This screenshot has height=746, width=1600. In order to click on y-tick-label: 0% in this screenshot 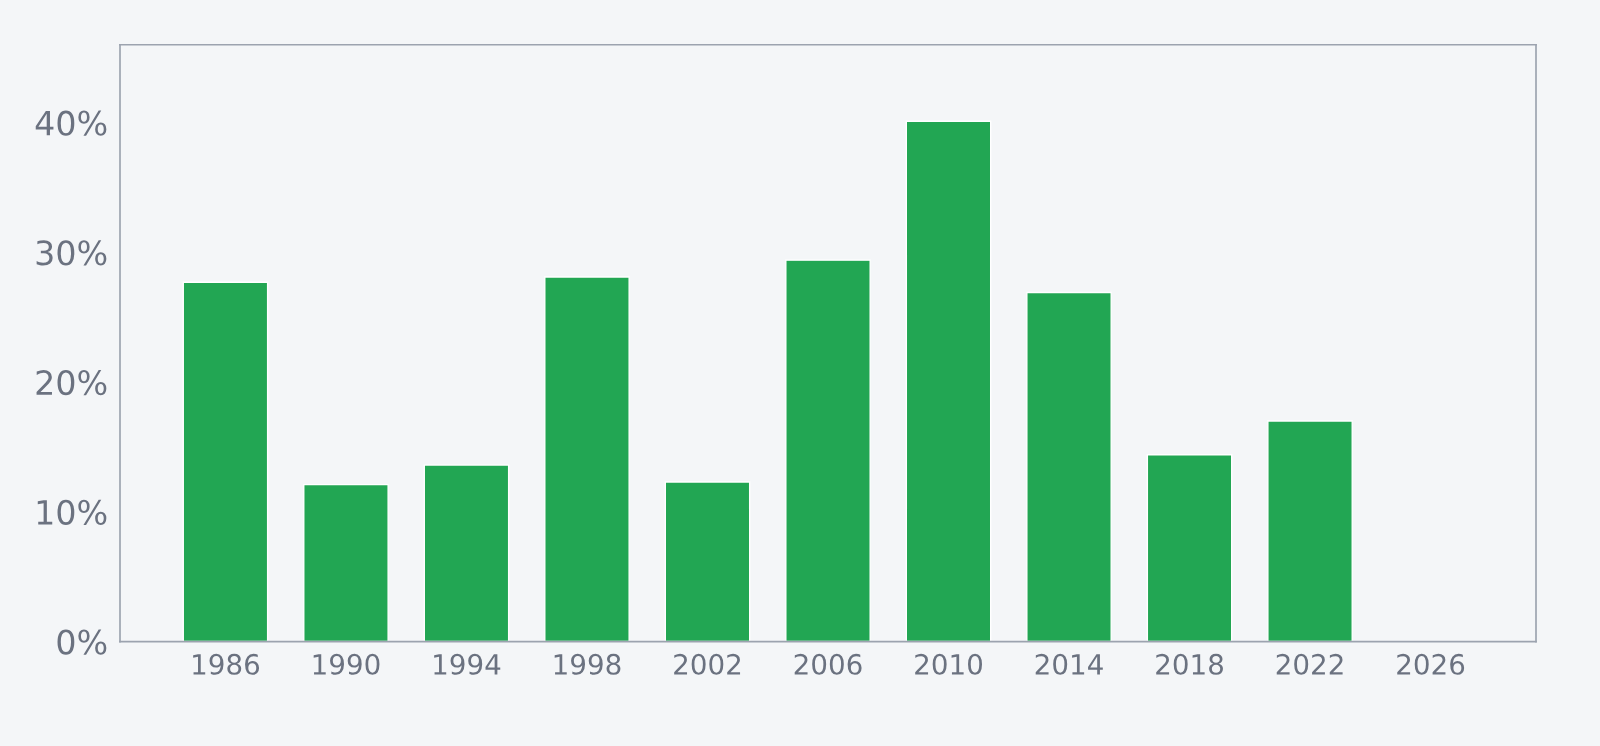, I will do `click(82, 642)`.